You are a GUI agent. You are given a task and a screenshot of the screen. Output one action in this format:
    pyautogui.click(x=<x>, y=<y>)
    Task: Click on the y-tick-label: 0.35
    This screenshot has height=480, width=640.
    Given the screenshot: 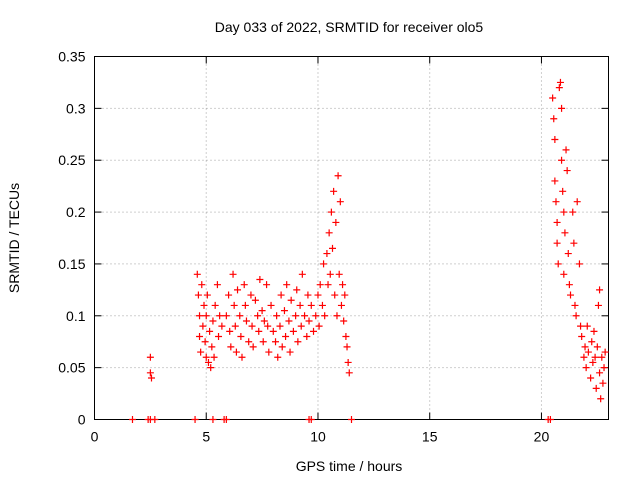 What is the action you would take?
    pyautogui.click(x=71, y=57)
    